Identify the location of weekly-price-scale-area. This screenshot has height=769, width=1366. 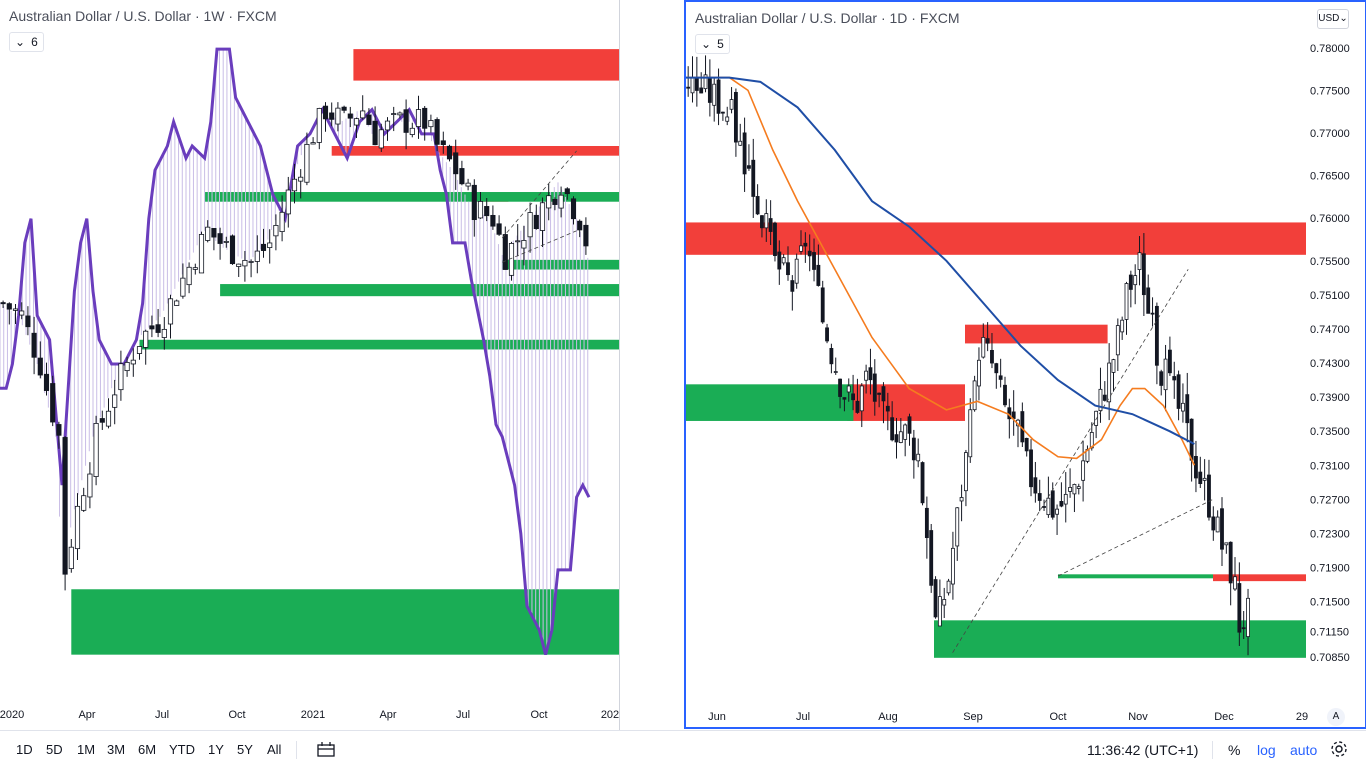
(651, 365).